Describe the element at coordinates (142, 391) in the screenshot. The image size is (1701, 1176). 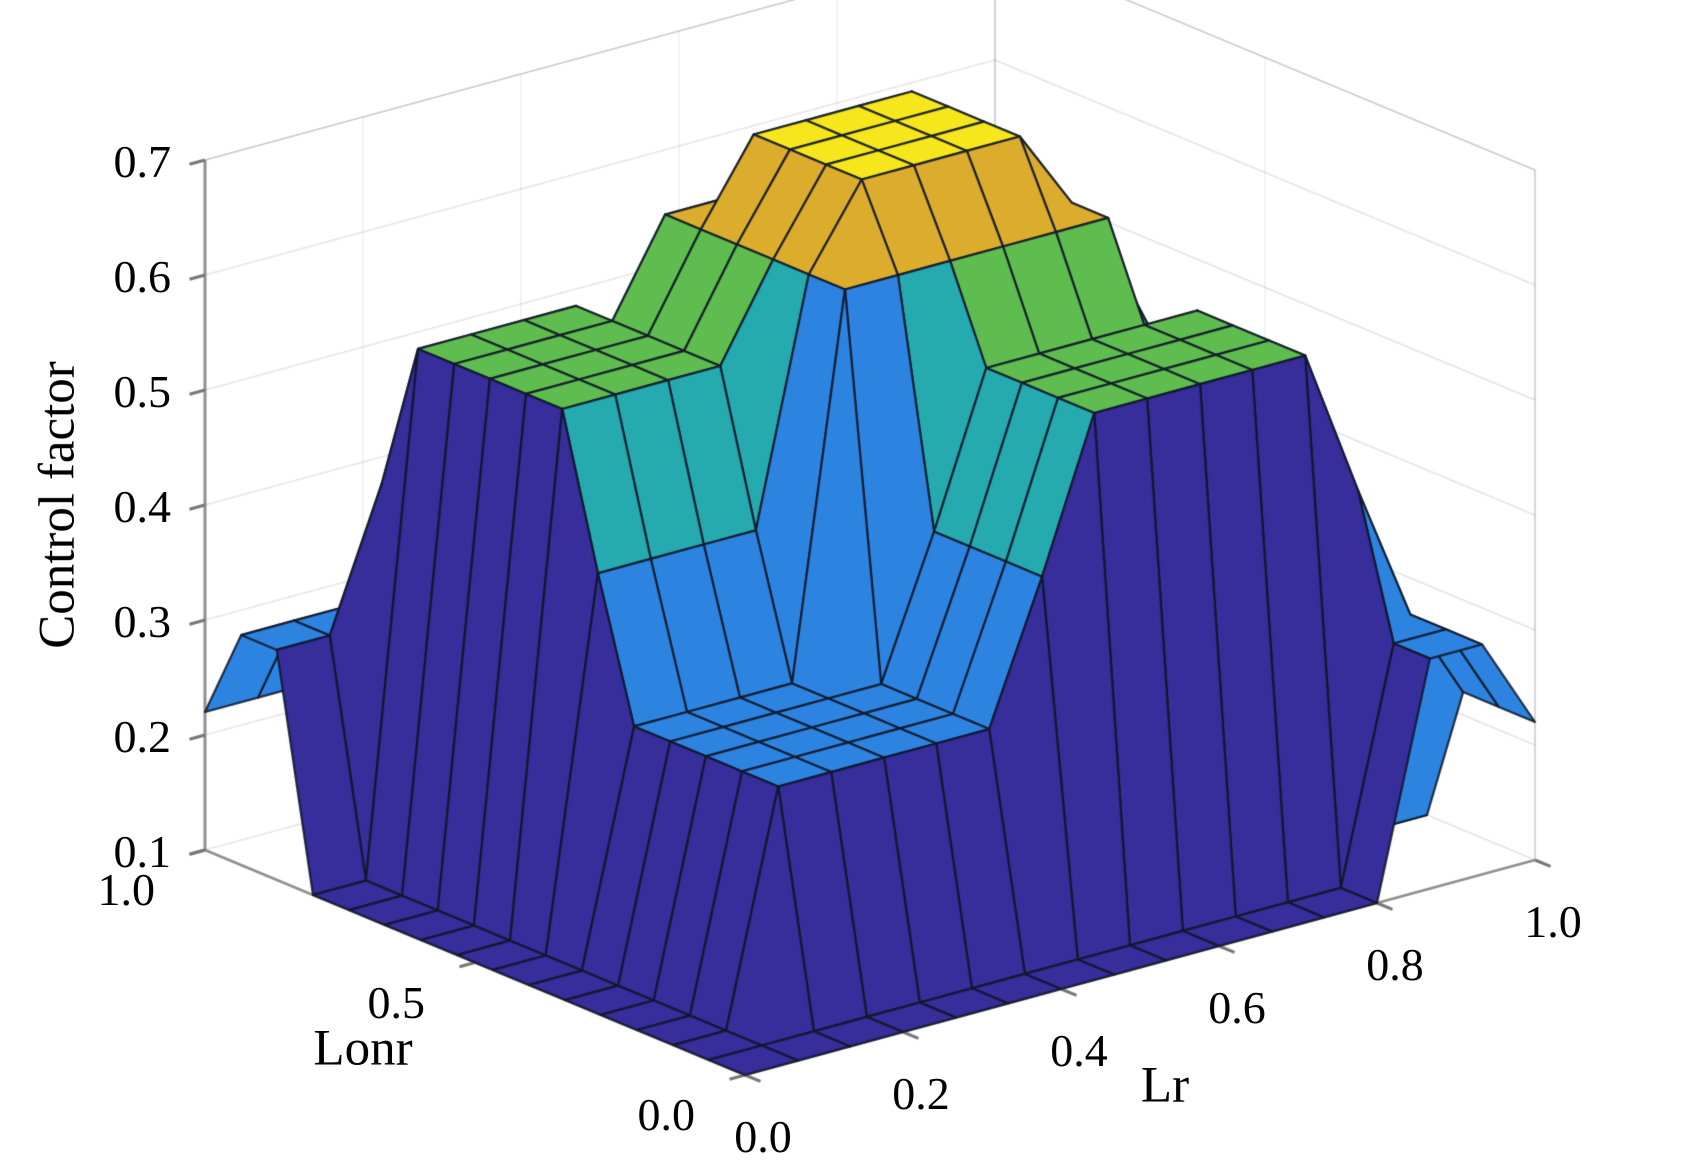
I see `z-tick-label: 0.5` at that location.